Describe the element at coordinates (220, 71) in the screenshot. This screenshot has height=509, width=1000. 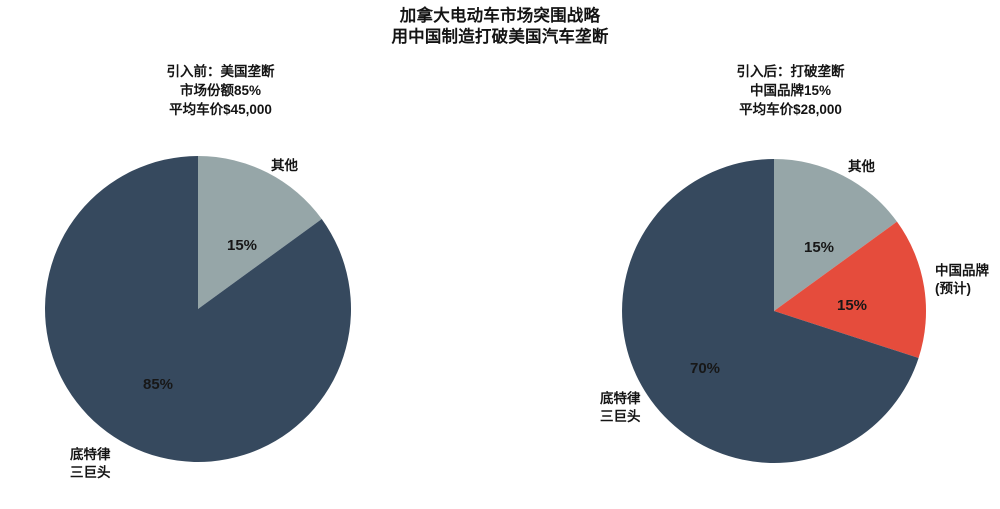
I see `left-subtitle-line-1: 引入前：美国垄断` at that location.